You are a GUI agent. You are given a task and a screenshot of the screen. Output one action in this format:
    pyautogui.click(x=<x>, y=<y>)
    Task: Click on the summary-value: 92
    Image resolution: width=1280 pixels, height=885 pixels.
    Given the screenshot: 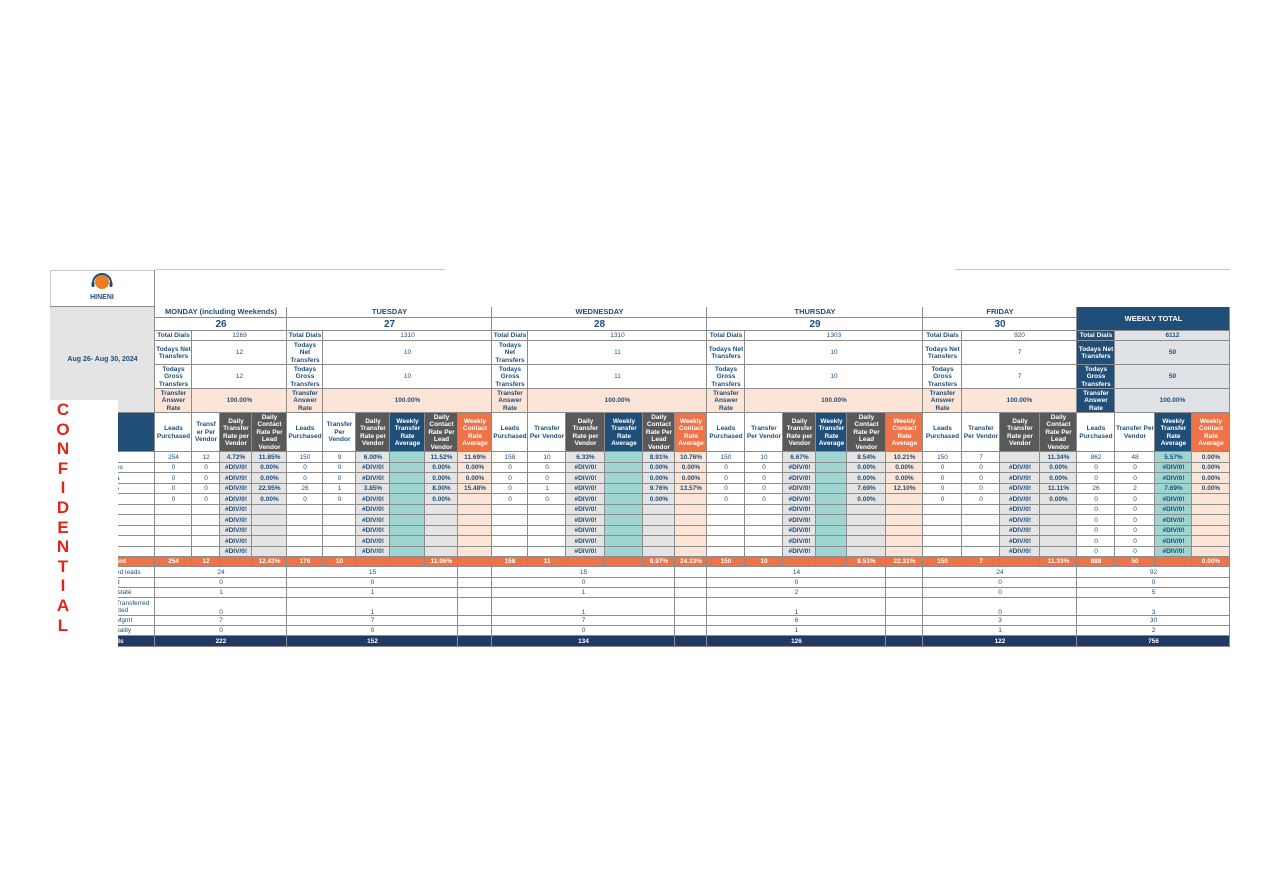 What is the action you would take?
    pyautogui.click(x=1153, y=572)
    